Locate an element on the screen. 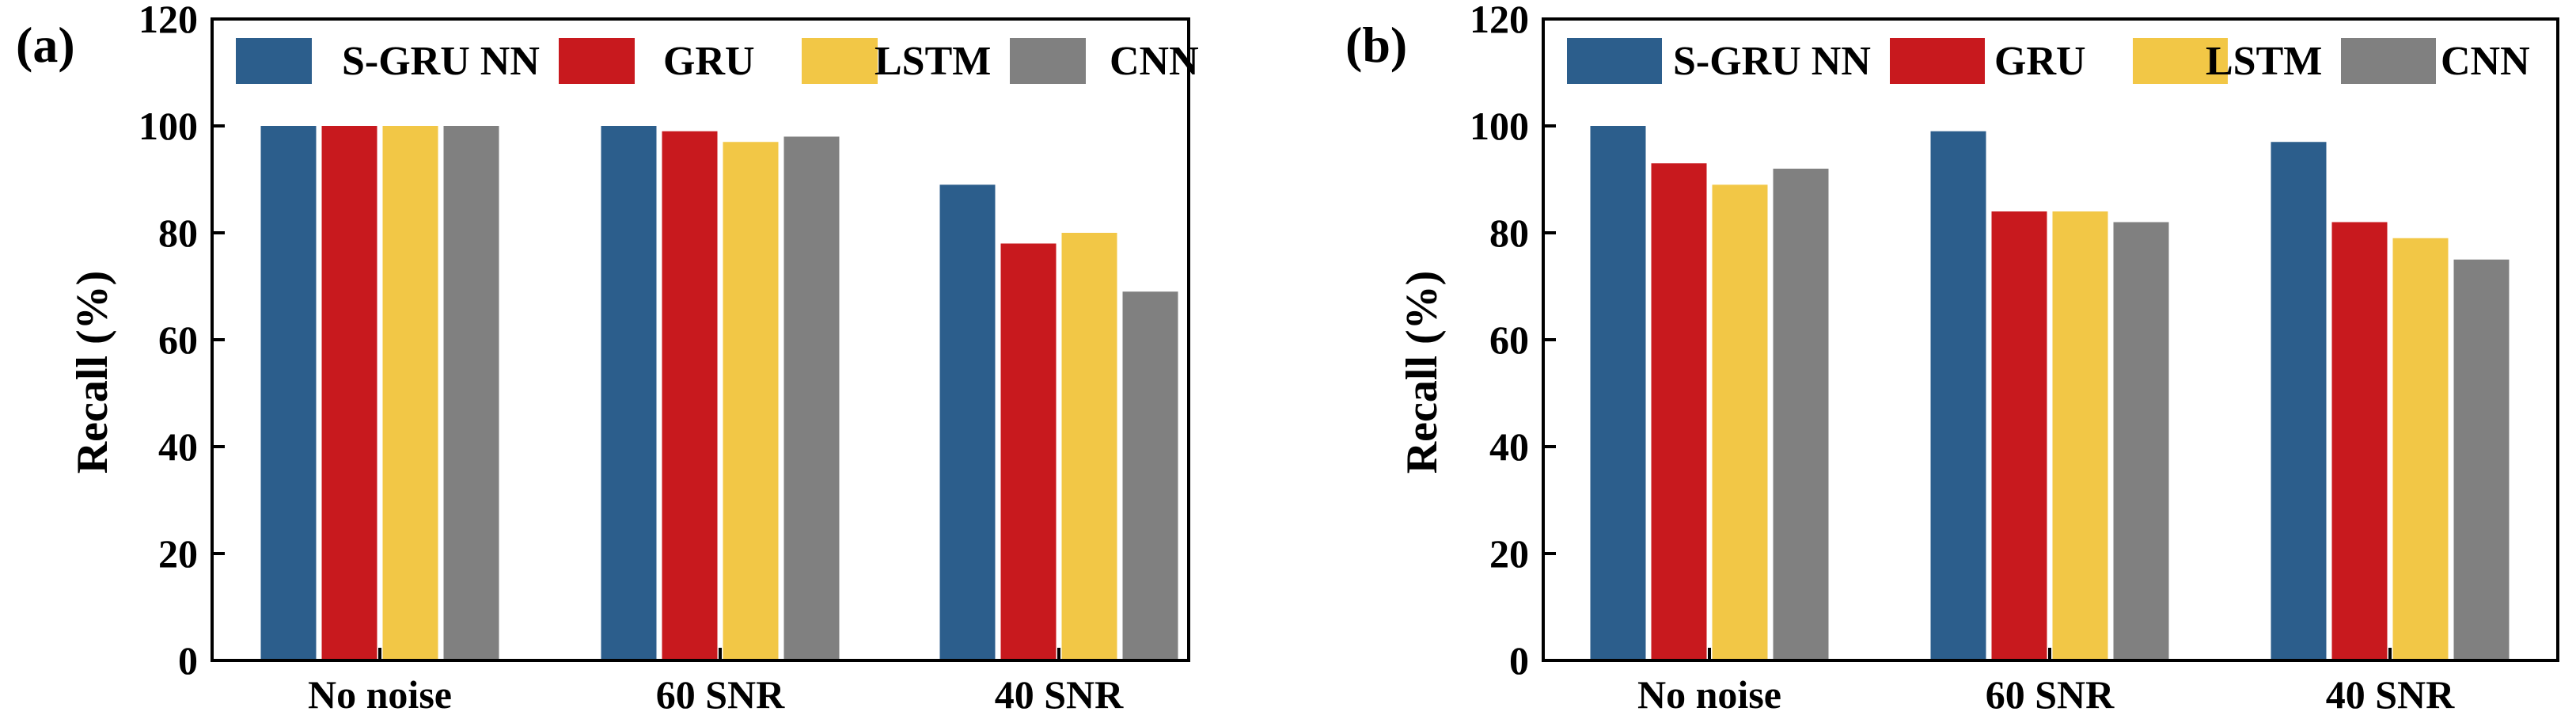 The width and height of the screenshot is (2576, 723). panel-label: (a) is located at coordinates (45, 45).